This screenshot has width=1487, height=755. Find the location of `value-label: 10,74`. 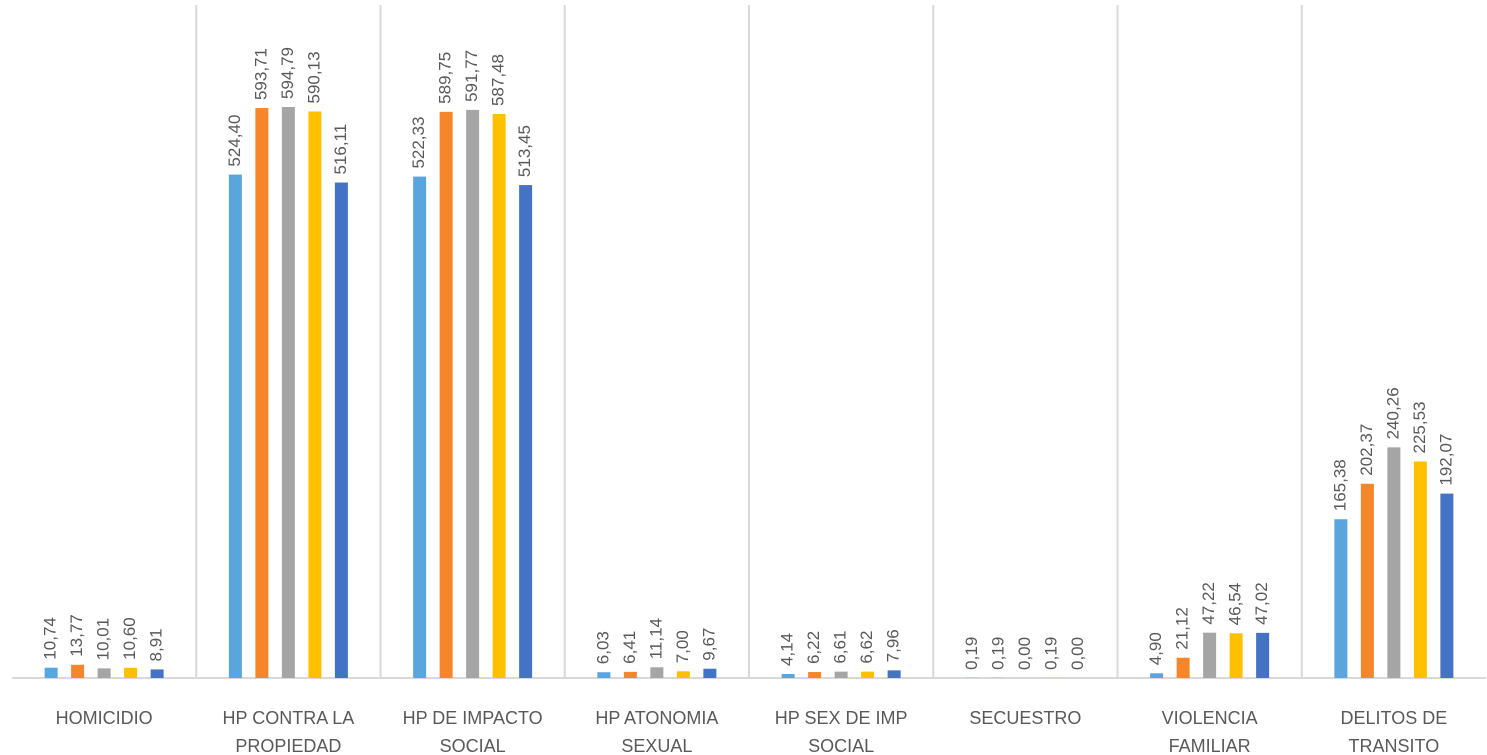

value-label: 10,74 is located at coordinates (50, 638).